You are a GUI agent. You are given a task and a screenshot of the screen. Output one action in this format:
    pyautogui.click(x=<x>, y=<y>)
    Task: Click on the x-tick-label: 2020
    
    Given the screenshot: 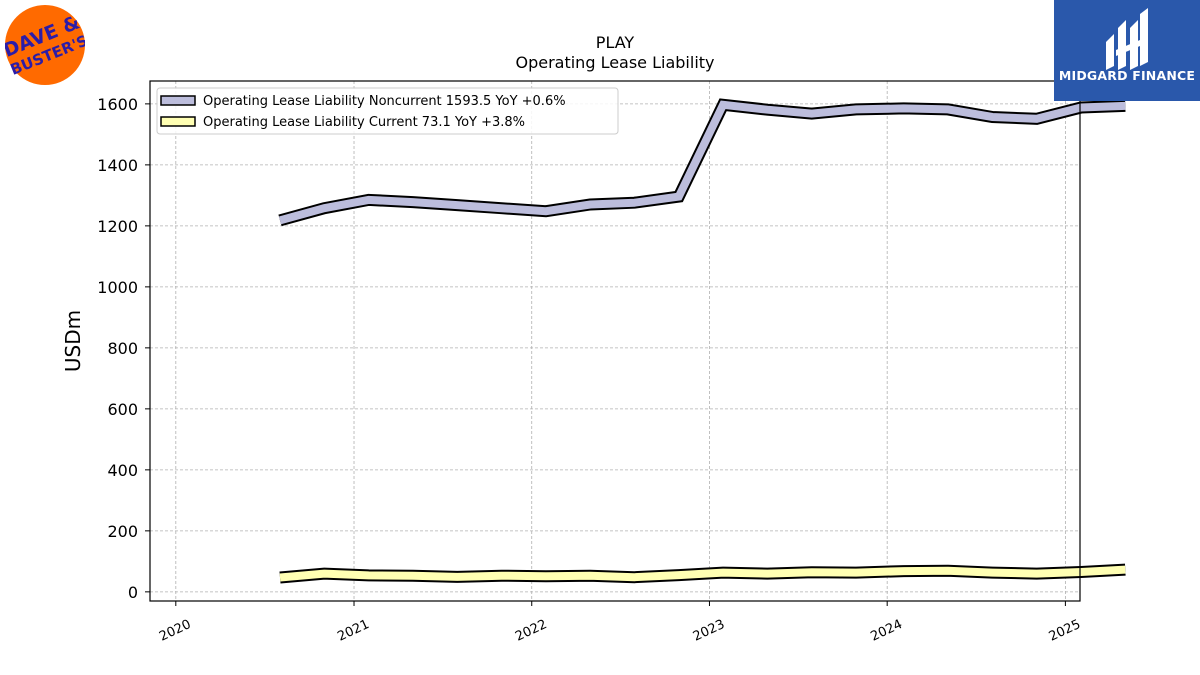 What is the action you would take?
    pyautogui.click(x=175, y=631)
    